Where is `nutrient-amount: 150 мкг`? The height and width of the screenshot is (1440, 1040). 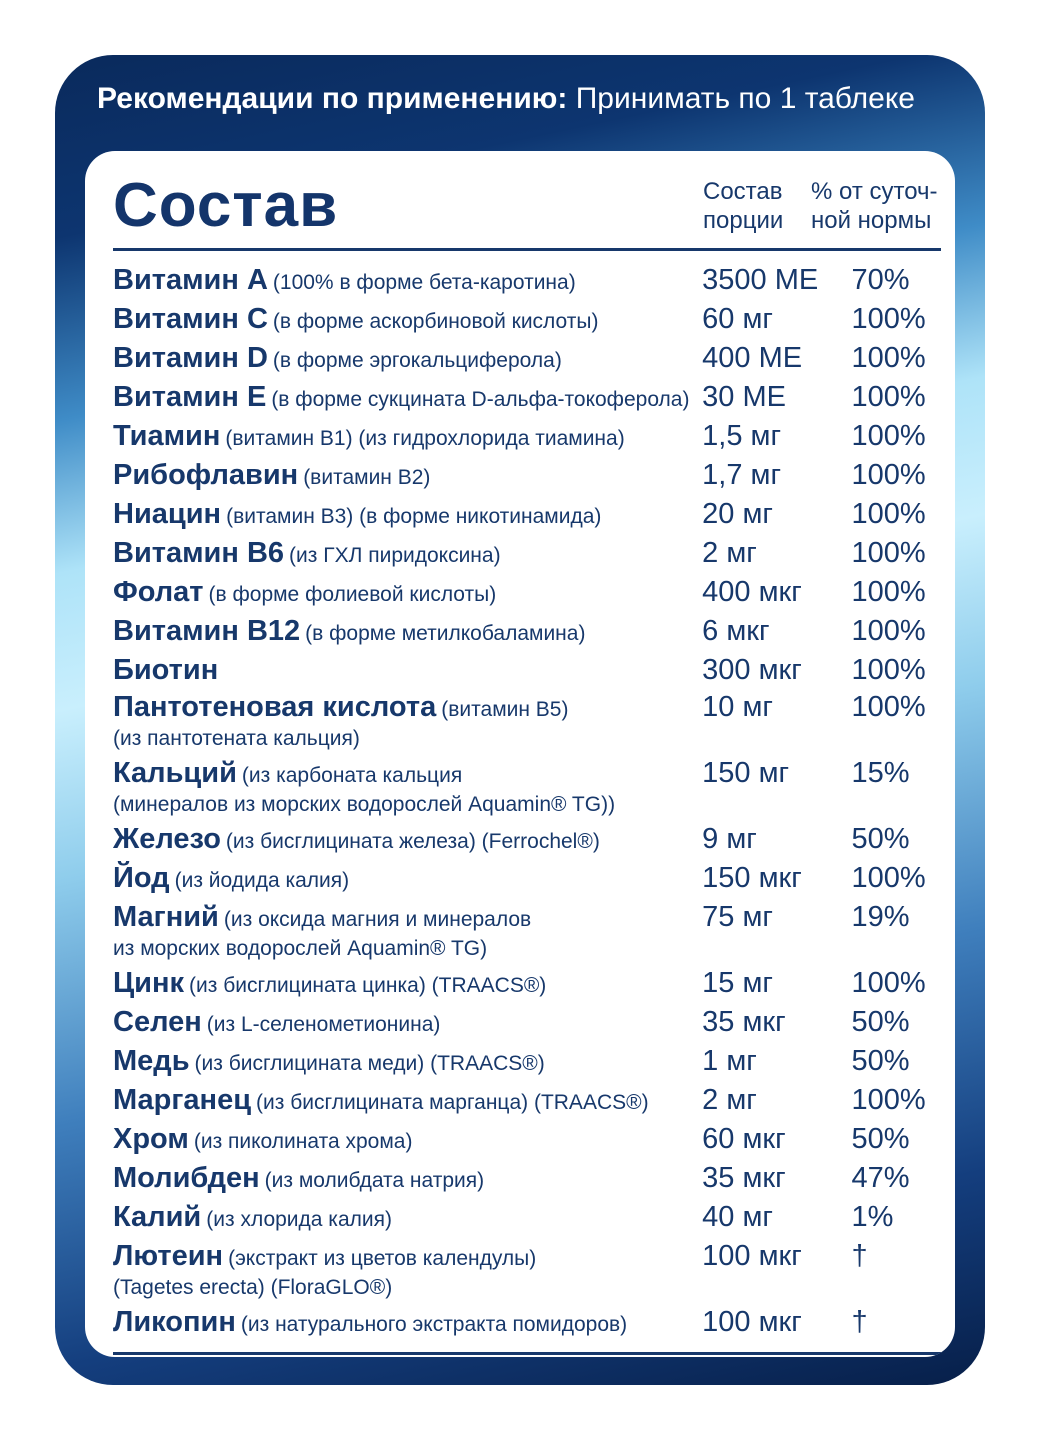 nutrient-amount: 150 мкг is located at coordinates (752, 878).